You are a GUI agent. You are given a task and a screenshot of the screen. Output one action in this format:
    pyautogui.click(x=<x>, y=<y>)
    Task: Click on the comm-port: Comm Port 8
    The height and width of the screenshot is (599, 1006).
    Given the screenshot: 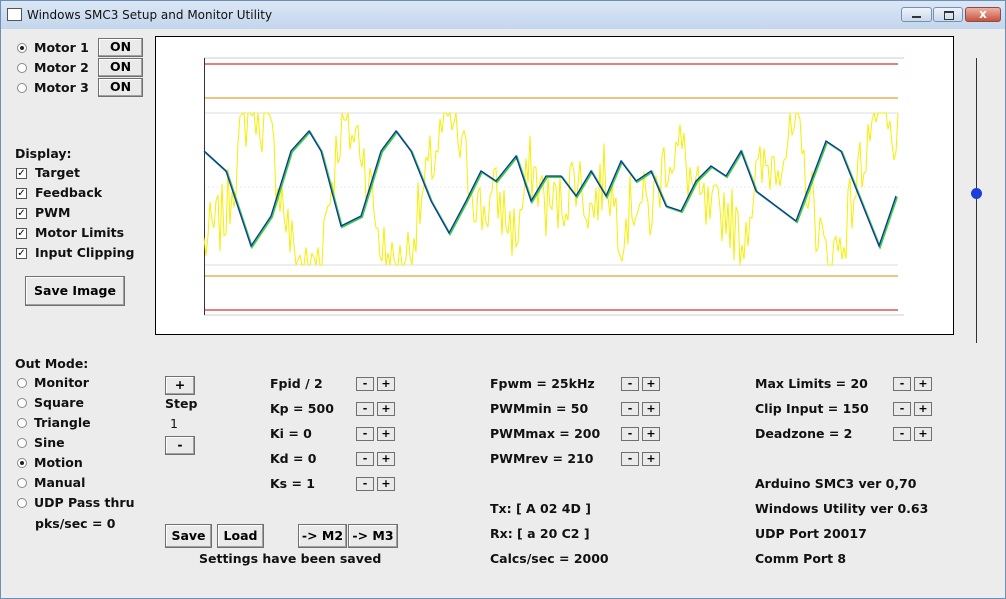 What is the action you would take?
    pyautogui.click(x=801, y=558)
    